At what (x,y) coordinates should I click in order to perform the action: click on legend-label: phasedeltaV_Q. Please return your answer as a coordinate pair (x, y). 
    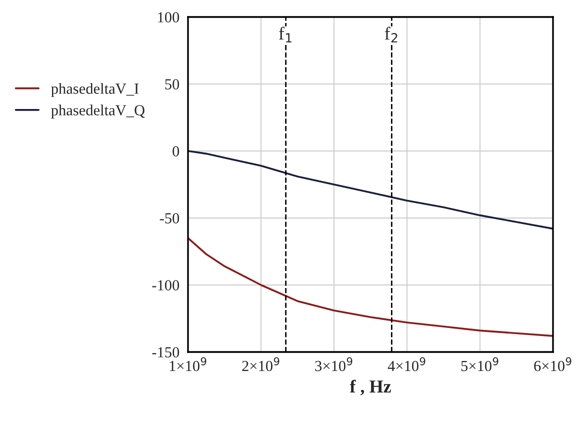
    Looking at the image, I should click on (98, 111).